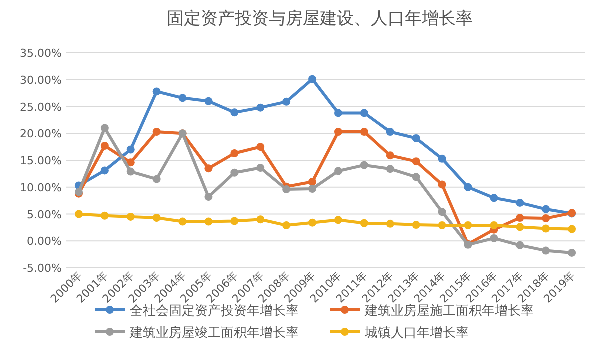 This screenshot has height=347, width=600. Describe the element at coordinates (44, 215) in the screenshot. I see `y-tick-label: 5.00%` at that location.